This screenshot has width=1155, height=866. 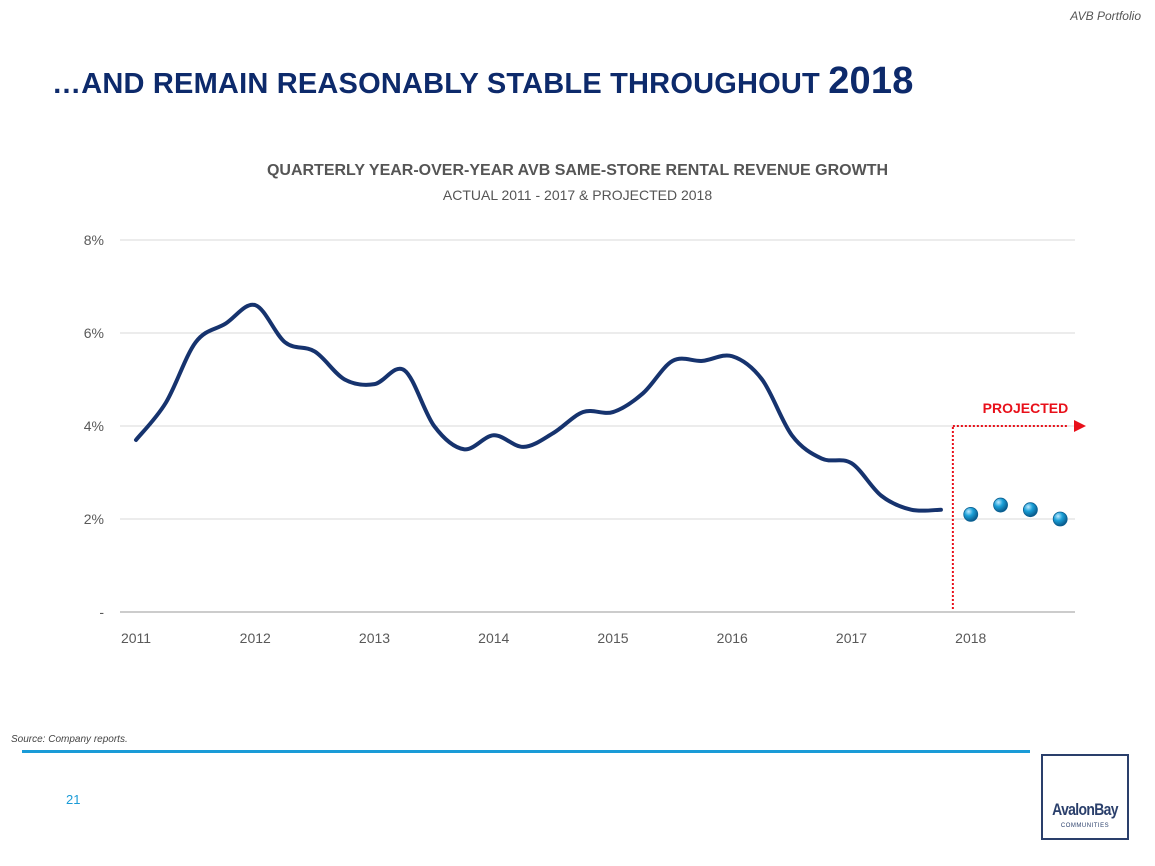 What do you see at coordinates (440, 84) in the screenshot?
I see `page-title-main: …AND REMAIN REASONABLY STABLE THROUGHOUT` at bounding box center [440, 84].